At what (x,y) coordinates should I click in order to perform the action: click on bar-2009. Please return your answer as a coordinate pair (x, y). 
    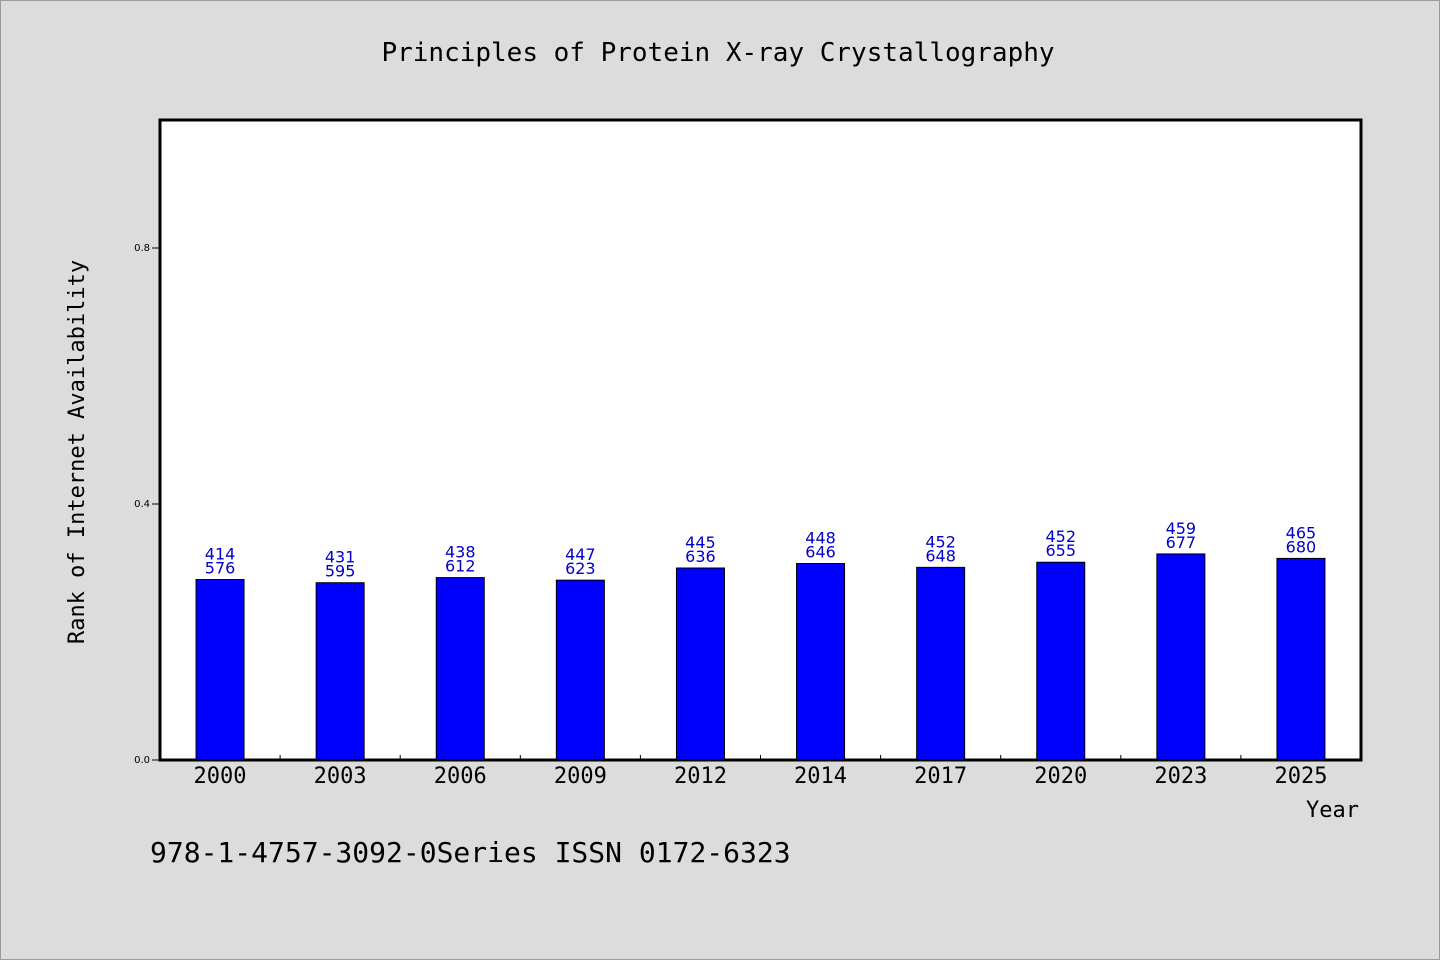
    Looking at the image, I should click on (580, 670).